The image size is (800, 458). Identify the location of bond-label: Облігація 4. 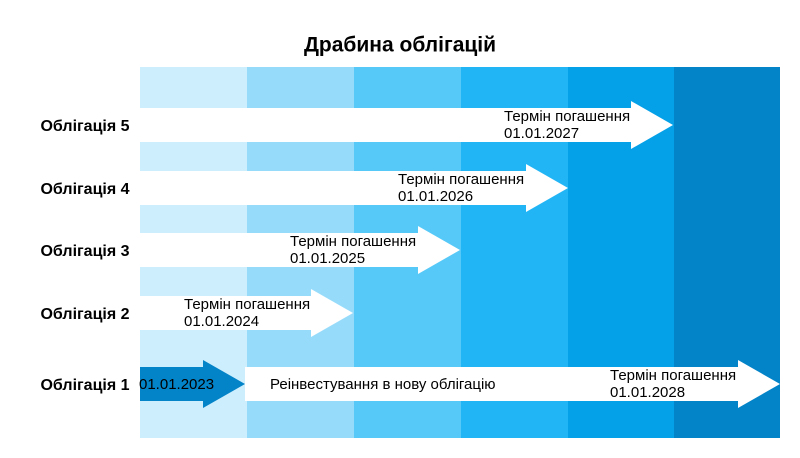
(84, 189).